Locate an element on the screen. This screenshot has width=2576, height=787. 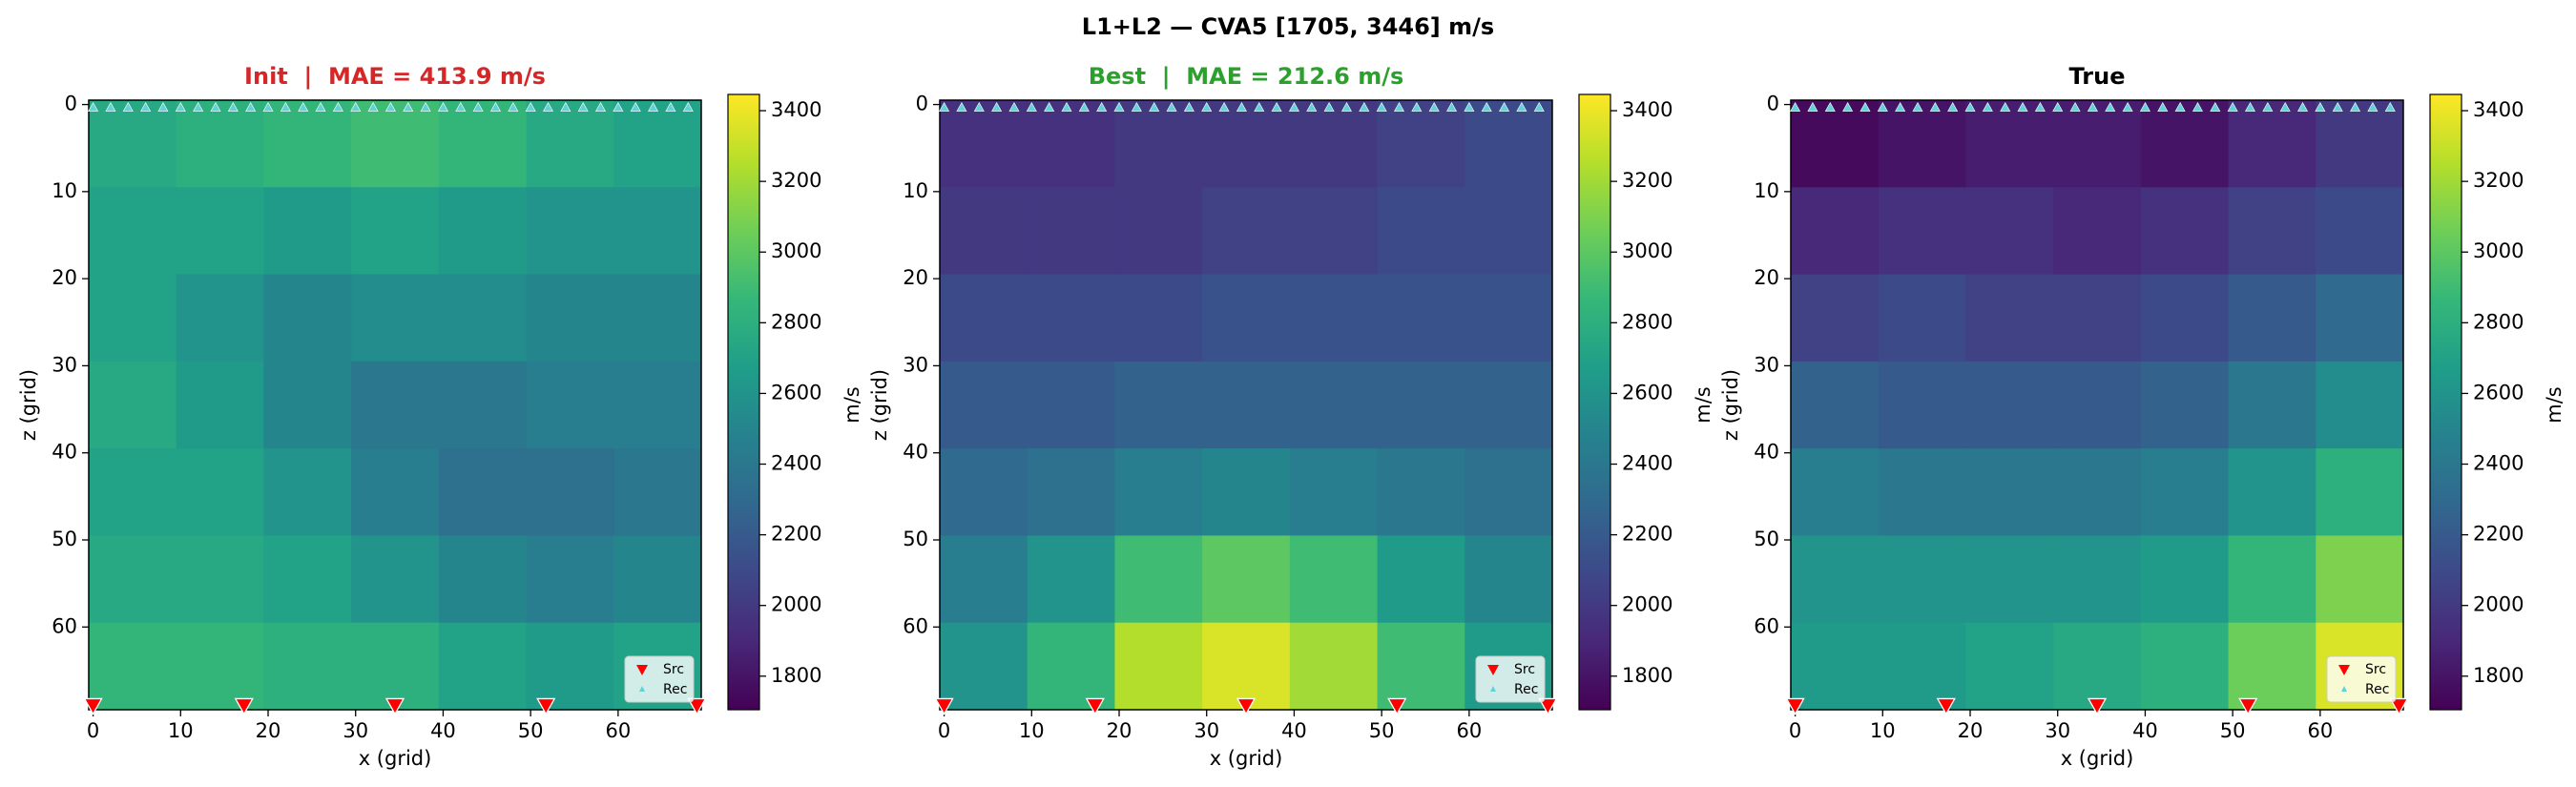
legend-receiver-marker is located at coordinates (1493, 689).